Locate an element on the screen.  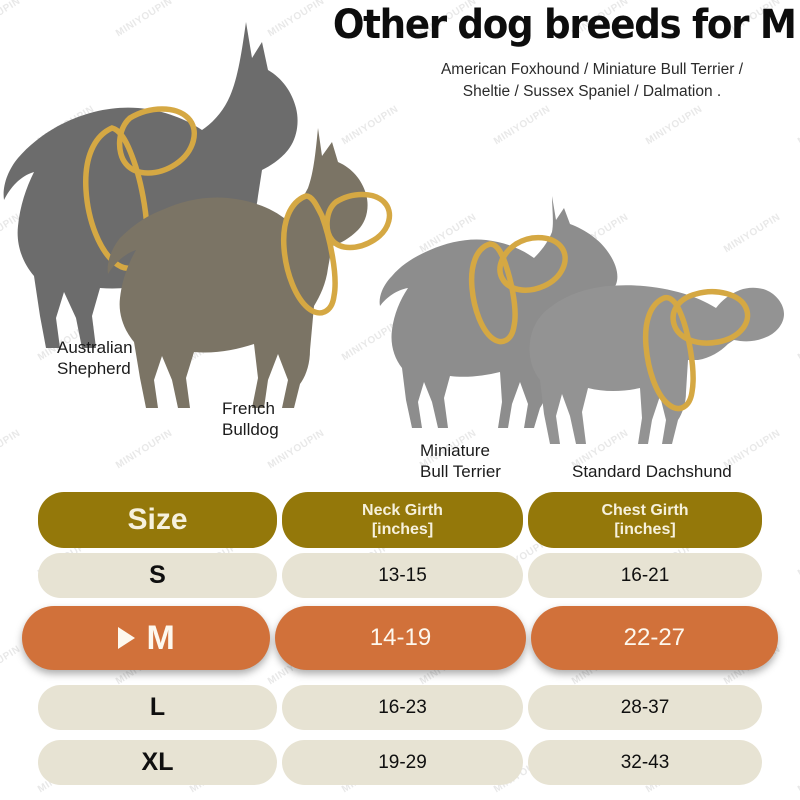
cell-neck-value: 19-29 is located at coordinates (402, 762).